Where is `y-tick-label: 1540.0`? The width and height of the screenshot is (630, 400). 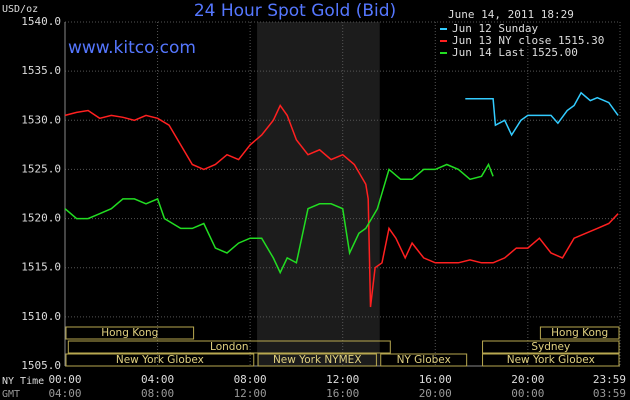
y-tick-label: 1540.0 is located at coordinates (41, 21).